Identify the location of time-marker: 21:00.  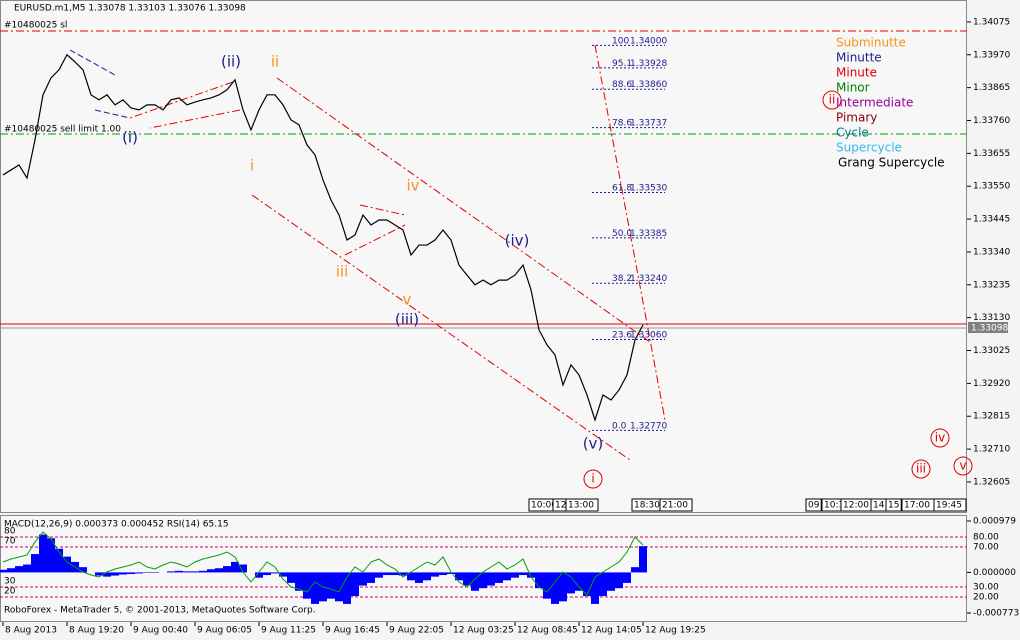
(675, 506).